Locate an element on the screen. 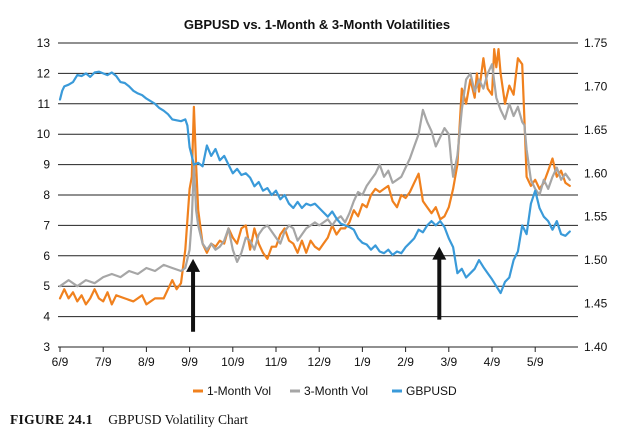 Image resolution: width=625 pixels, height=438 pixels. right-tick-label: 1.60 is located at coordinates (596, 173).